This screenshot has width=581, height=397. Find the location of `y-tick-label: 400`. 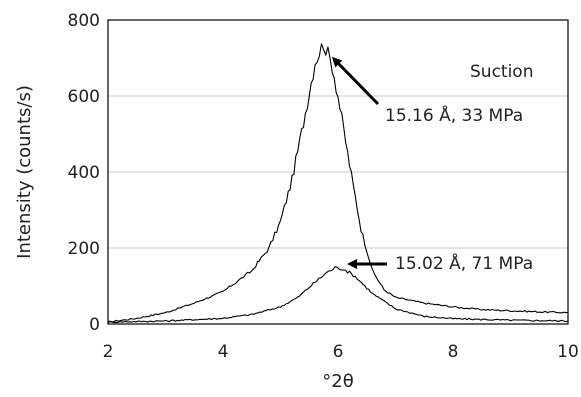

y-tick-label: 400 is located at coordinates (84, 173).